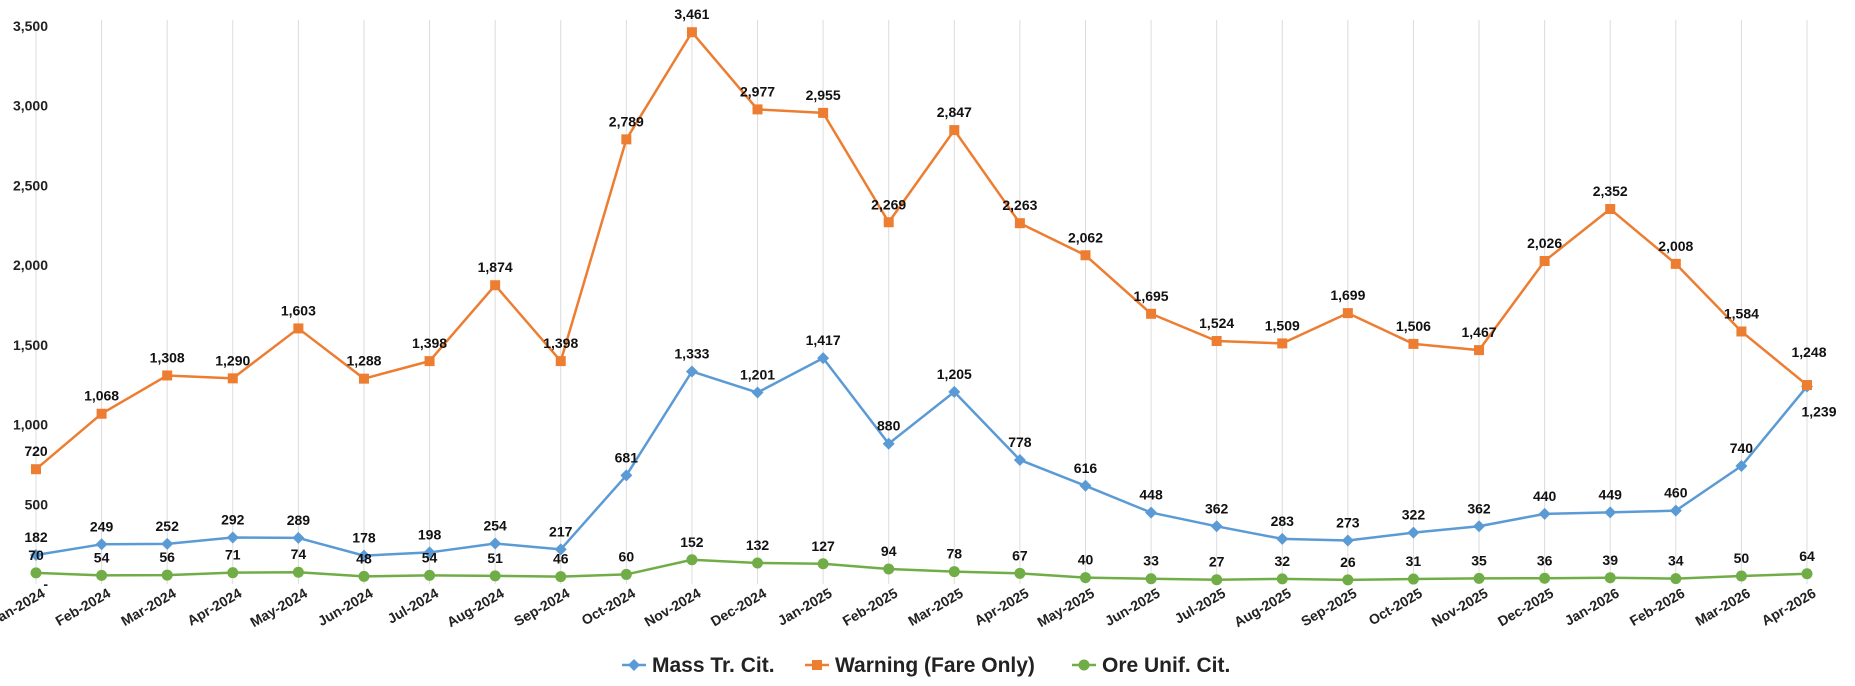  Describe the element at coordinates (1132, 607) in the screenshot. I see `x-tick-label: Jun-2025` at that location.